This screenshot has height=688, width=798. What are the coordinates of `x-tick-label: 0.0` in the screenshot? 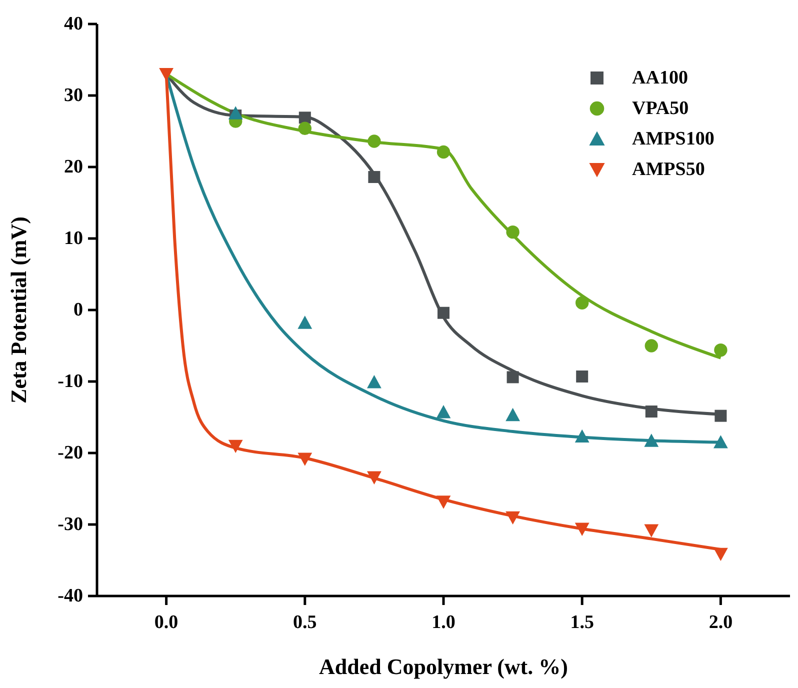 It's located at (166, 622).